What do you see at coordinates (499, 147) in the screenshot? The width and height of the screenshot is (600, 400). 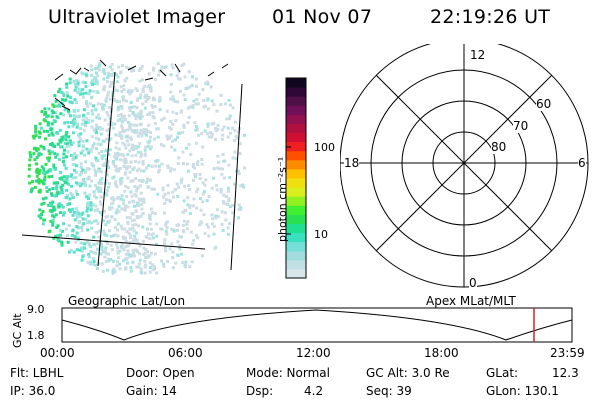 I see `mlat-label-80: 80` at bounding box center [499, 147].